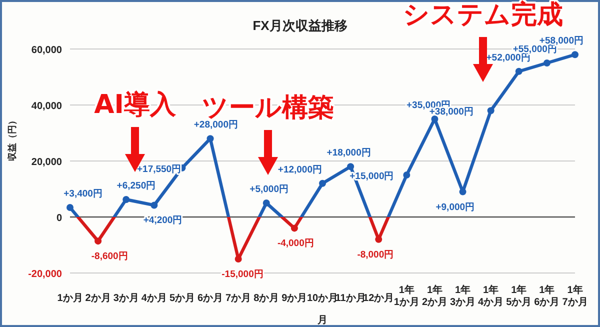 The image size is (600, 327). What do you see at coordinates (378, 298) in the screenshot?
I see `x-tick-label: 12か月` at bounding box center [378, 298].